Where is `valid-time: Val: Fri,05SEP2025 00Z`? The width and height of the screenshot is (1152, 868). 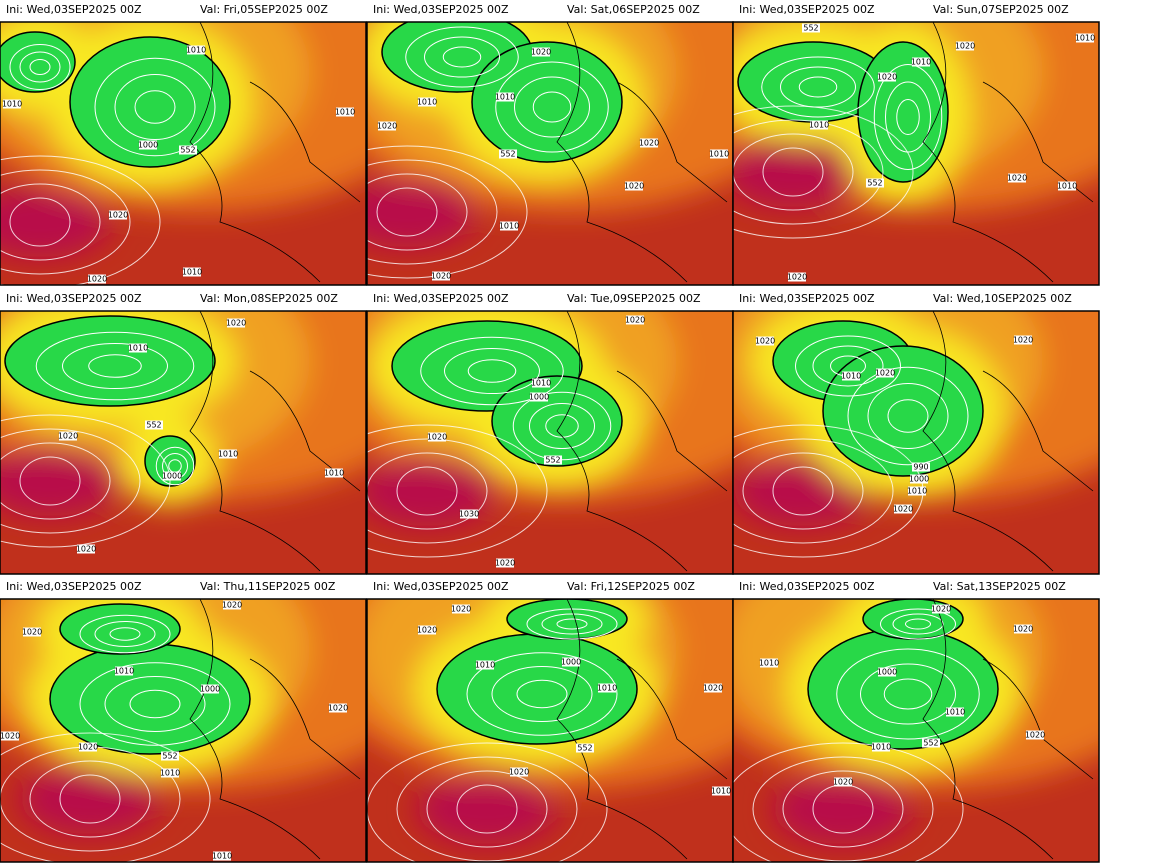
valid-time: Val: Fri,05SEP2025 00Z is located at coordinates (264, 9).